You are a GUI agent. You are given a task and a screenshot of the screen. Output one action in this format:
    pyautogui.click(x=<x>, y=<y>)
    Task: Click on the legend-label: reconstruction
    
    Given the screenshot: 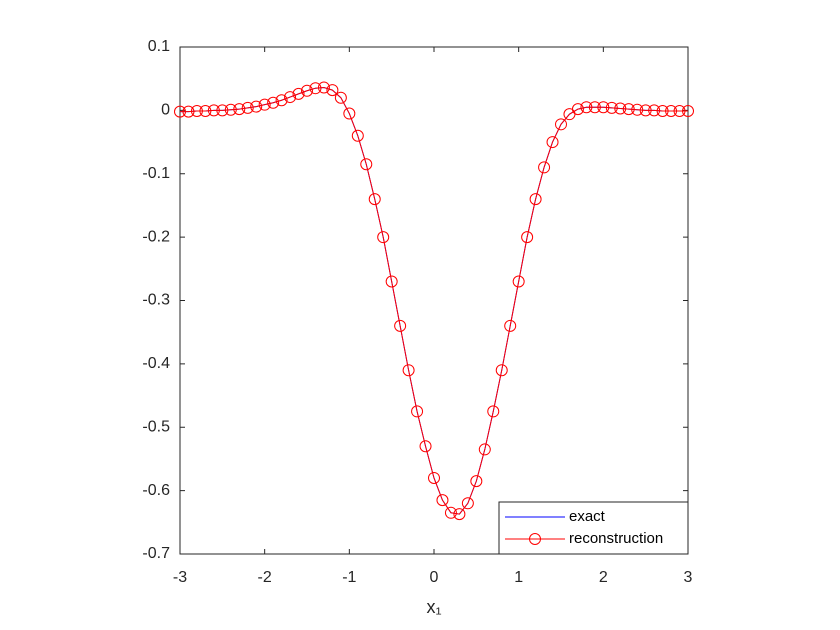 What is the action you would take?
    pyautogui.click(x=616, y=538)
    